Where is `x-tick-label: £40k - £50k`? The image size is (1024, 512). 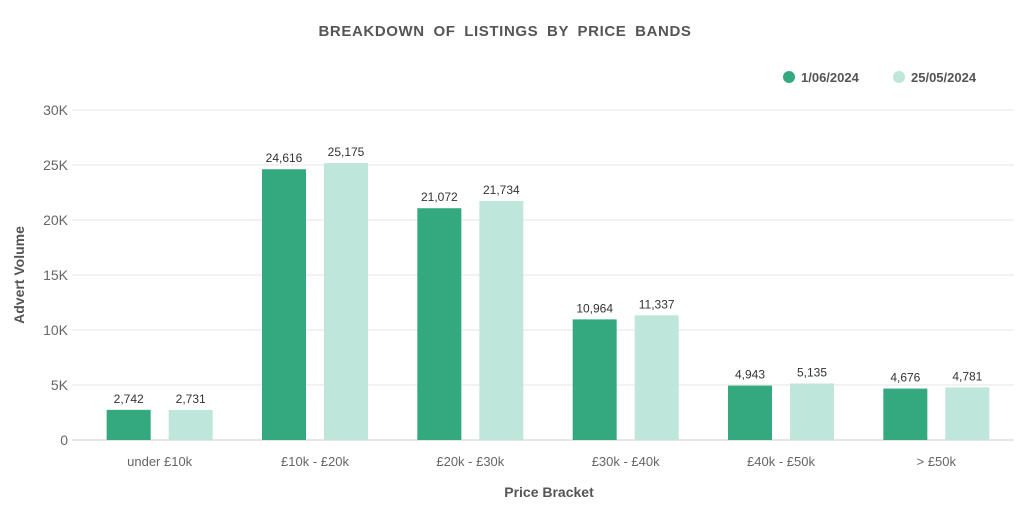
x-tick-label: £40k - £50k is located at coordinates (781, 461).